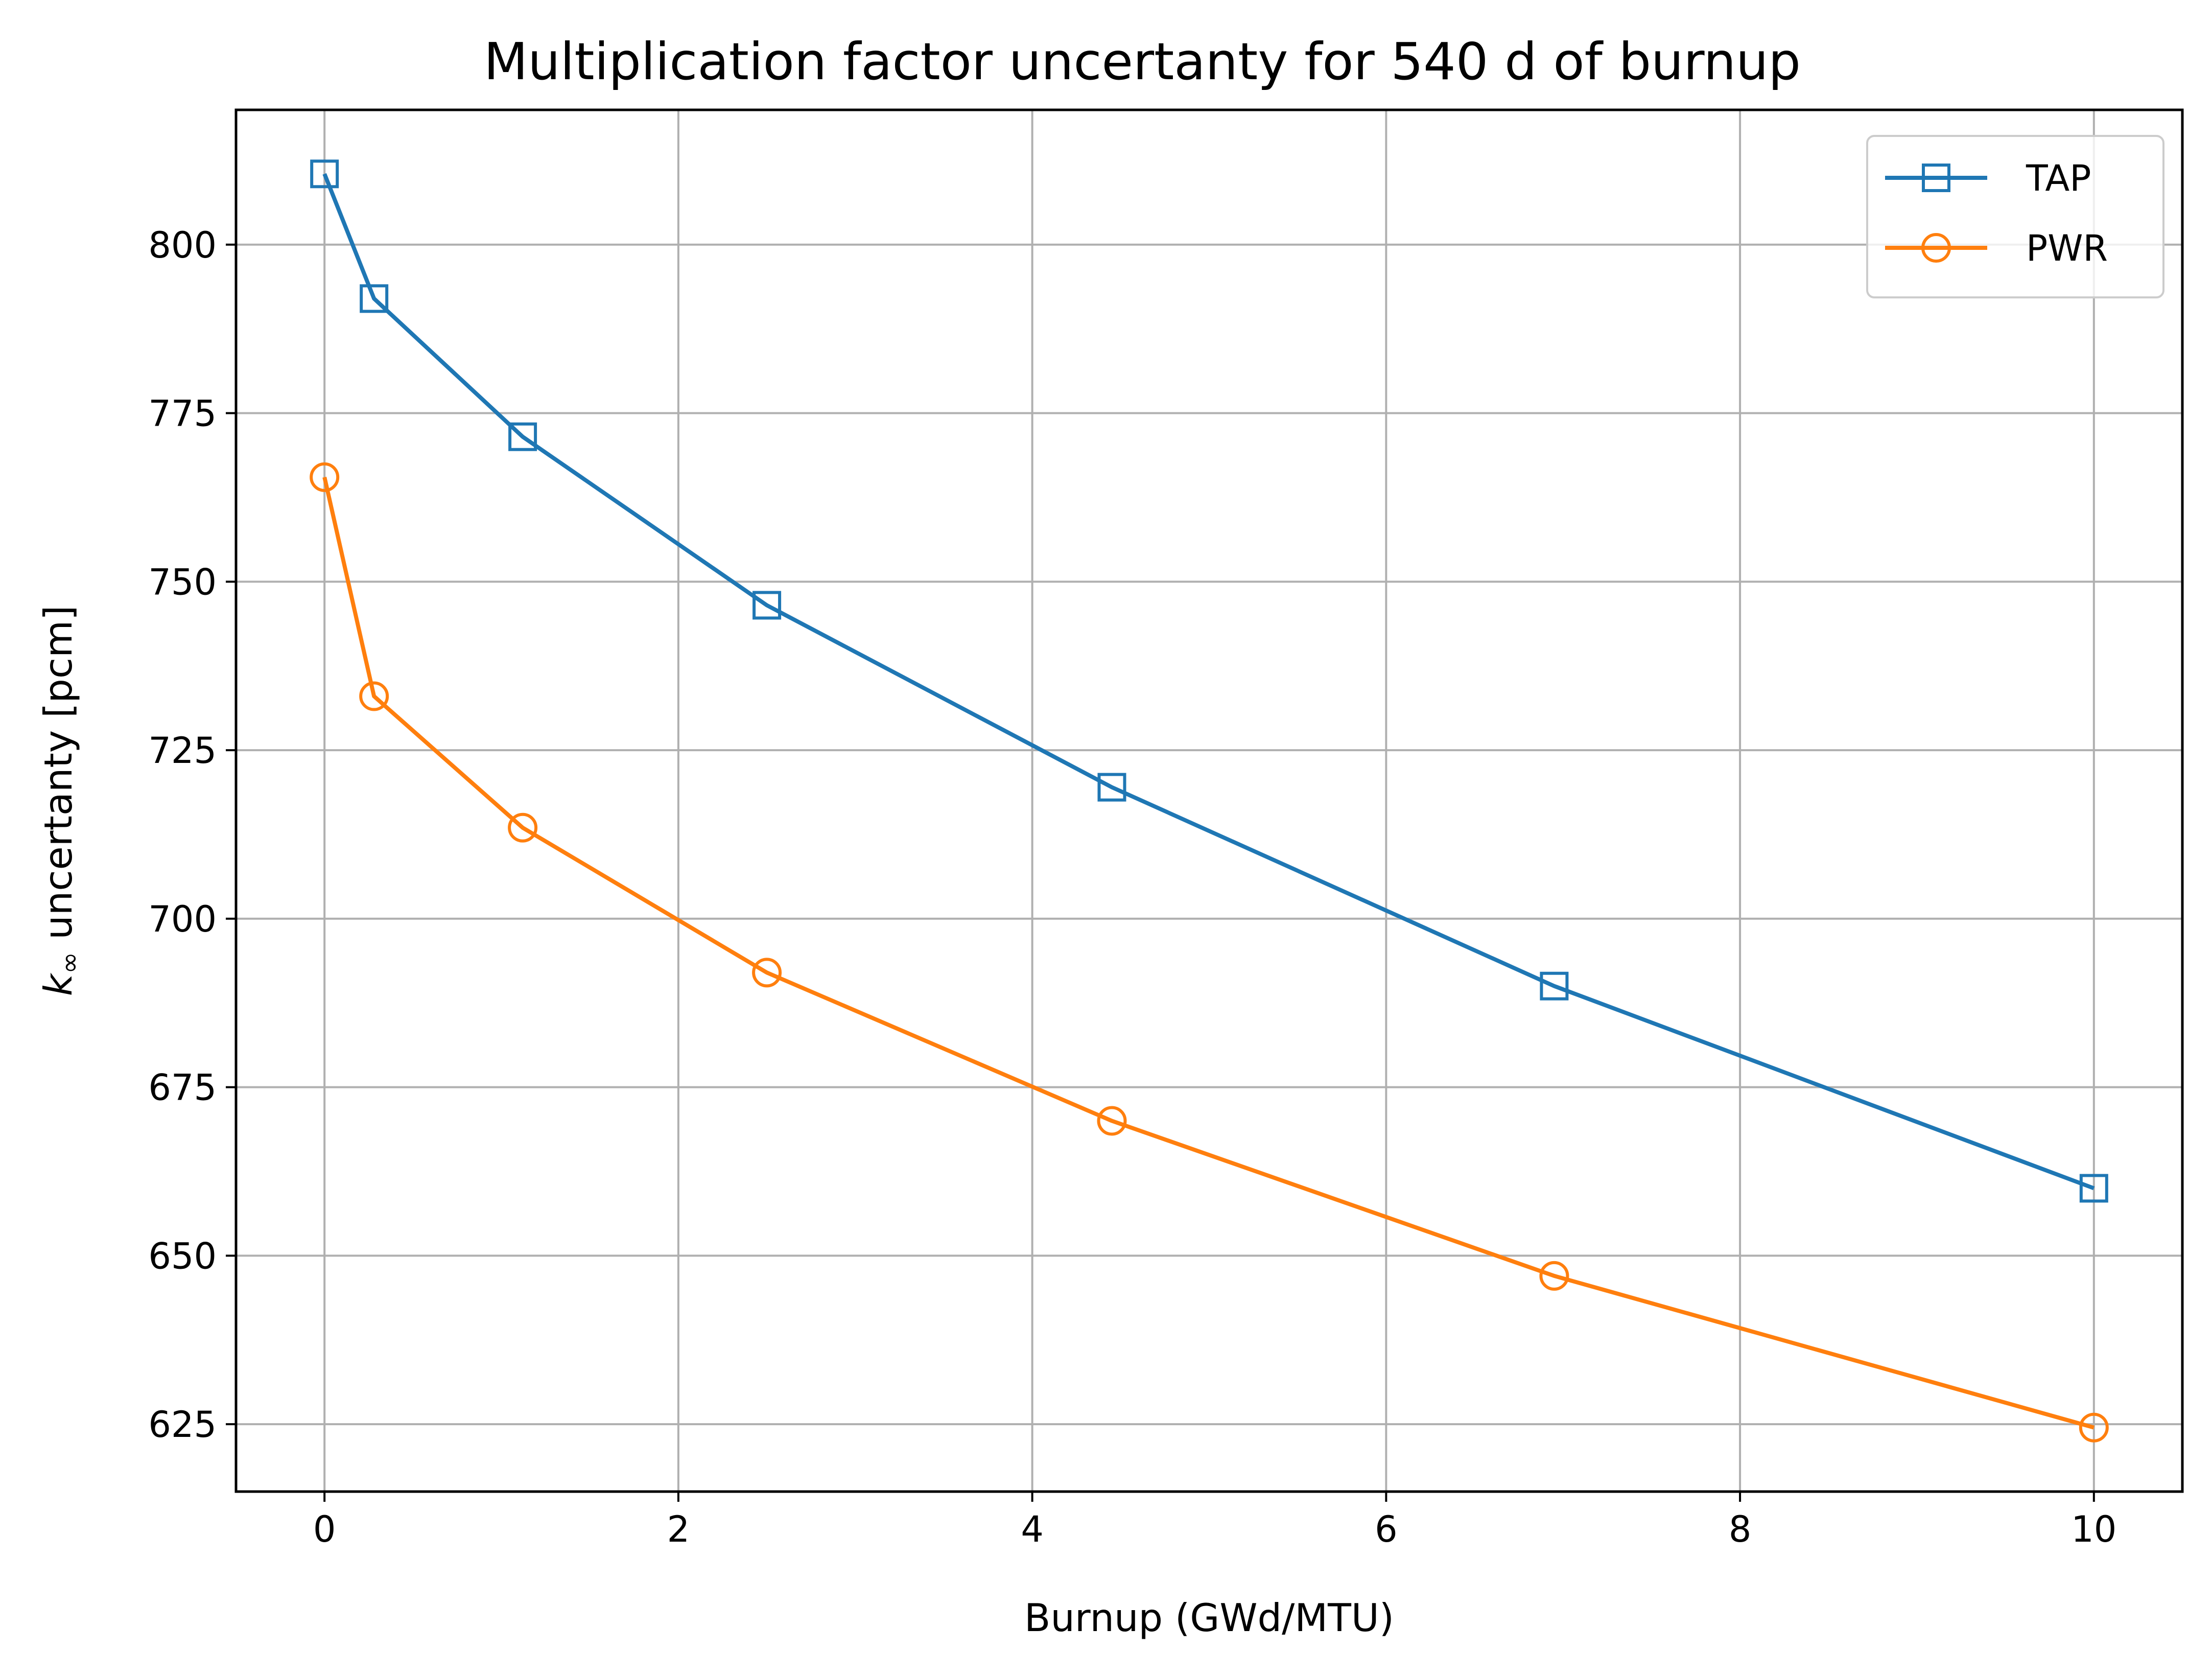 This screenshot has height=1674, width=2212. I want to click on y-tick-label: 625, so click(182, 1425).